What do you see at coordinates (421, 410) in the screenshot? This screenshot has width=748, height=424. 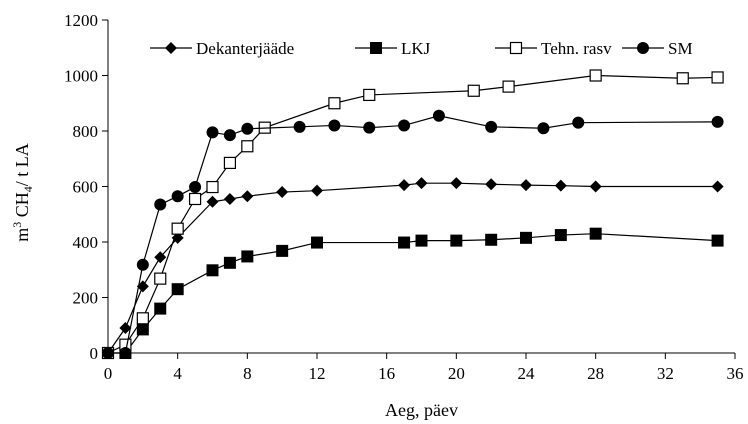 I see `x-axis-label: Aeg, päev` at bounding box center [421, 410].